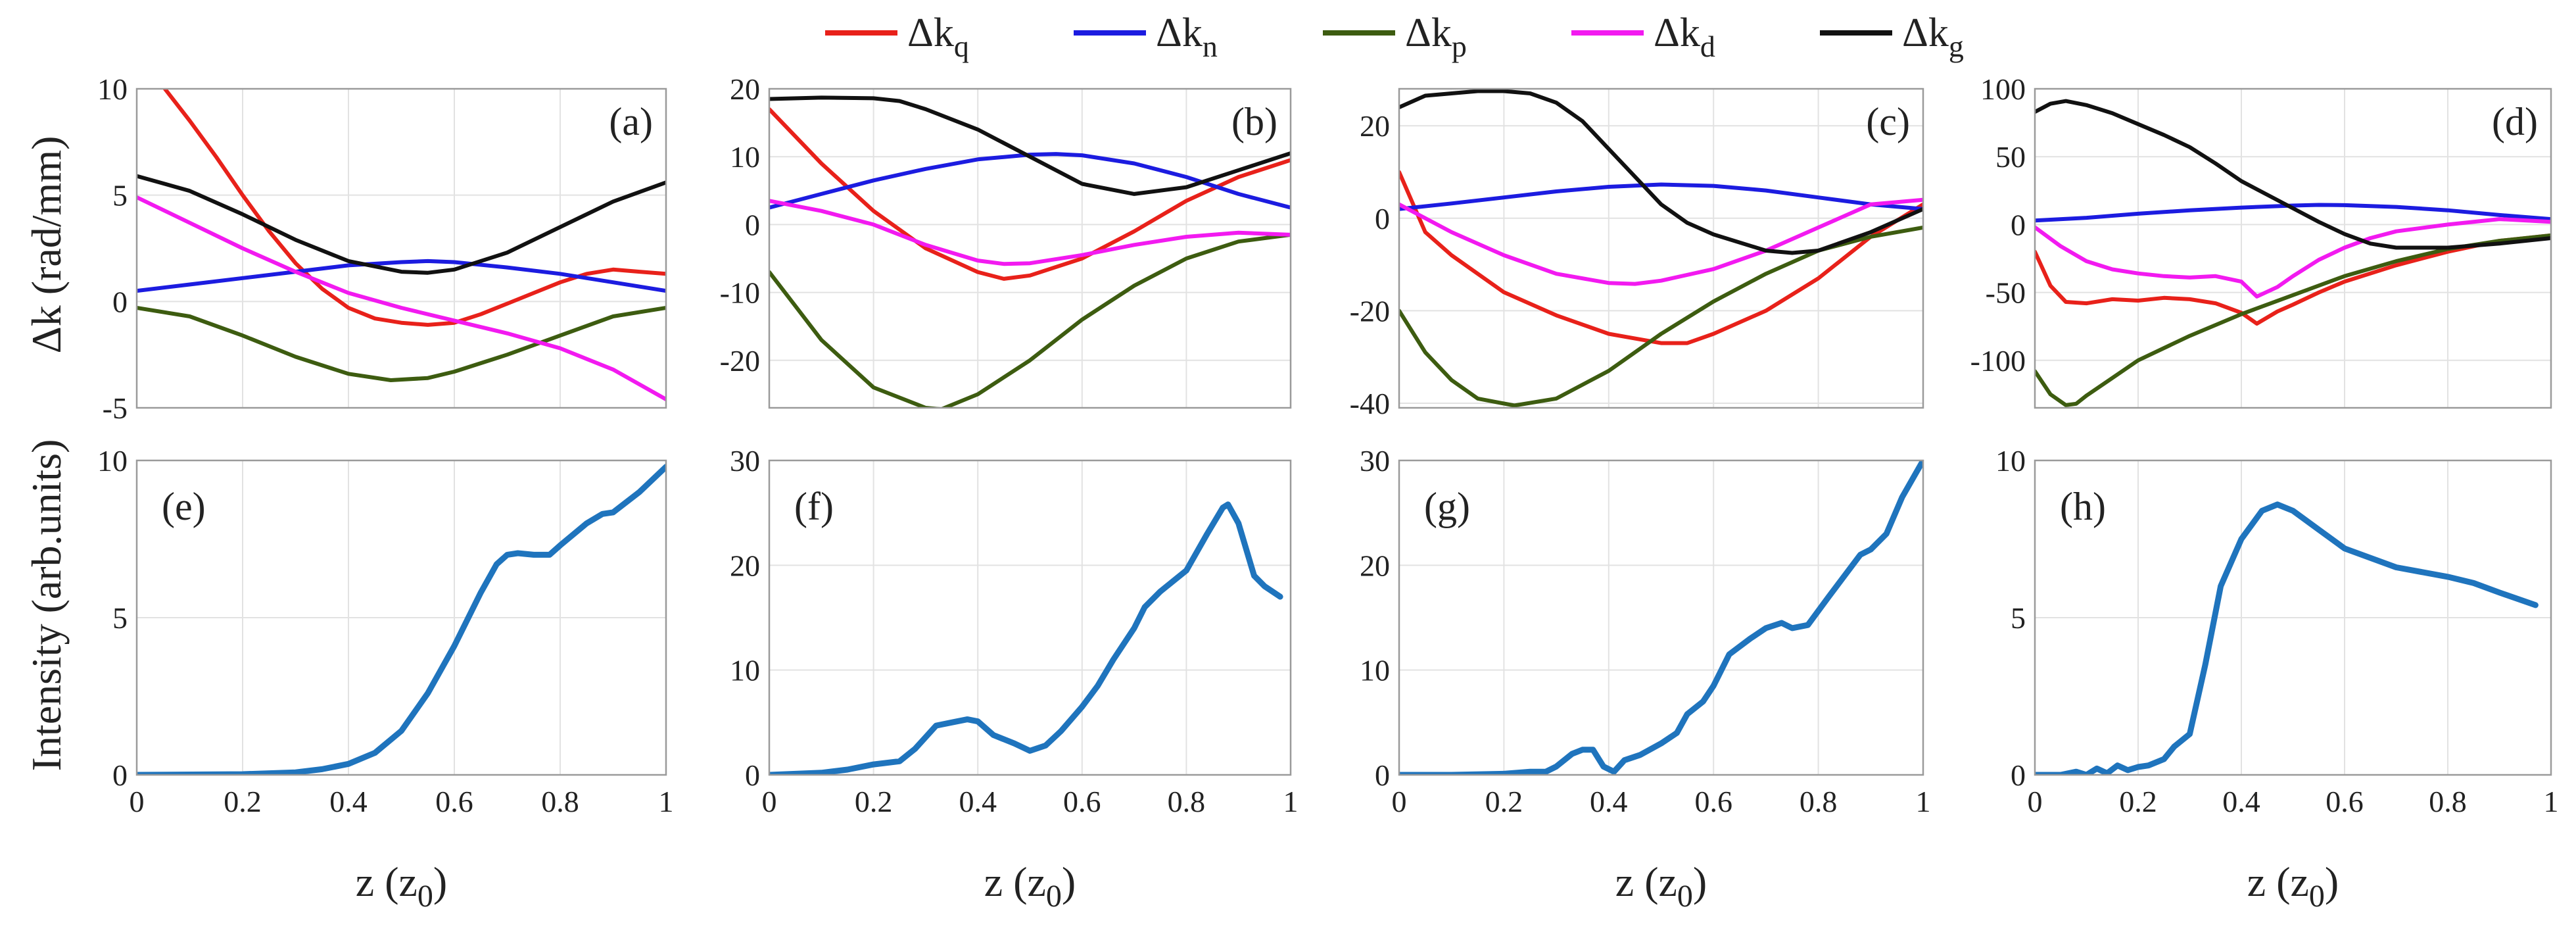  I want to click on y-tick-label: -5, so click(116, 408).